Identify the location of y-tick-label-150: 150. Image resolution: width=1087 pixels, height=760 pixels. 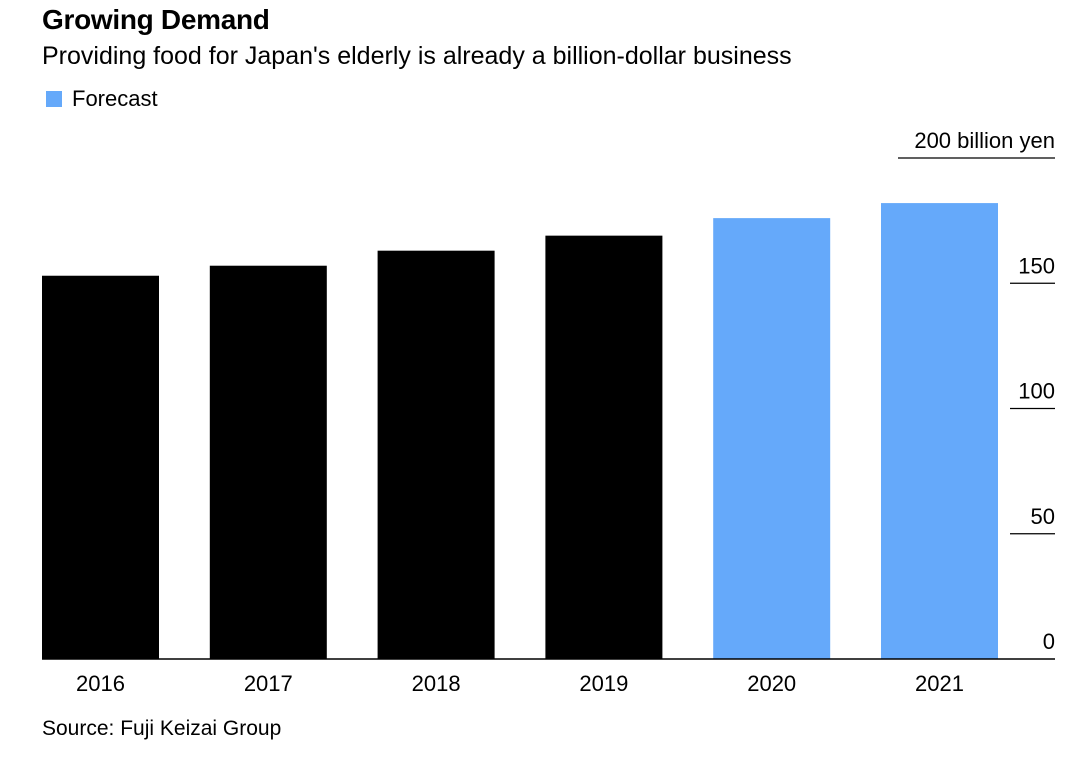
(1036, 265).